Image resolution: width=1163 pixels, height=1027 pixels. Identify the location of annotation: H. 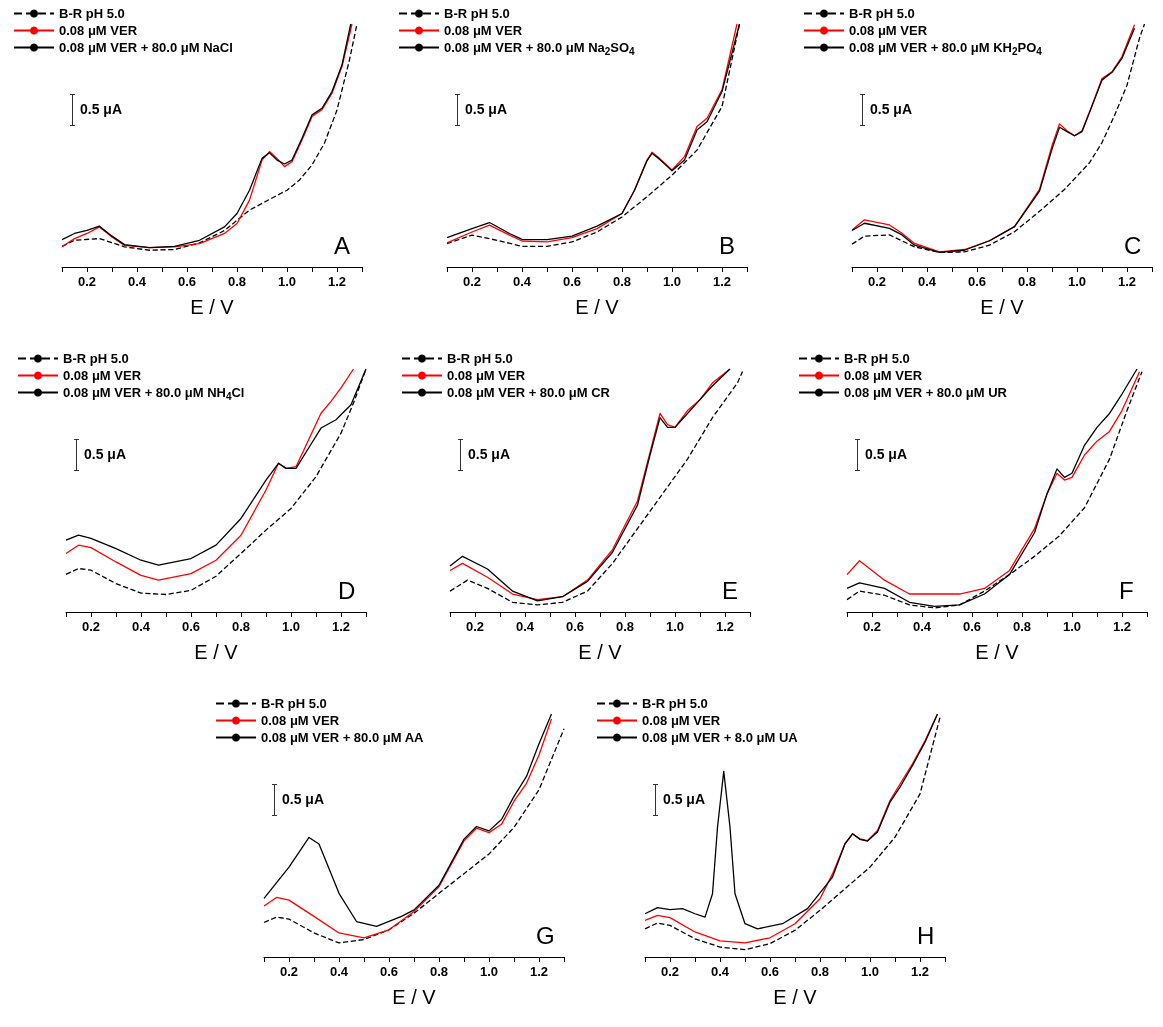
(926, 935).